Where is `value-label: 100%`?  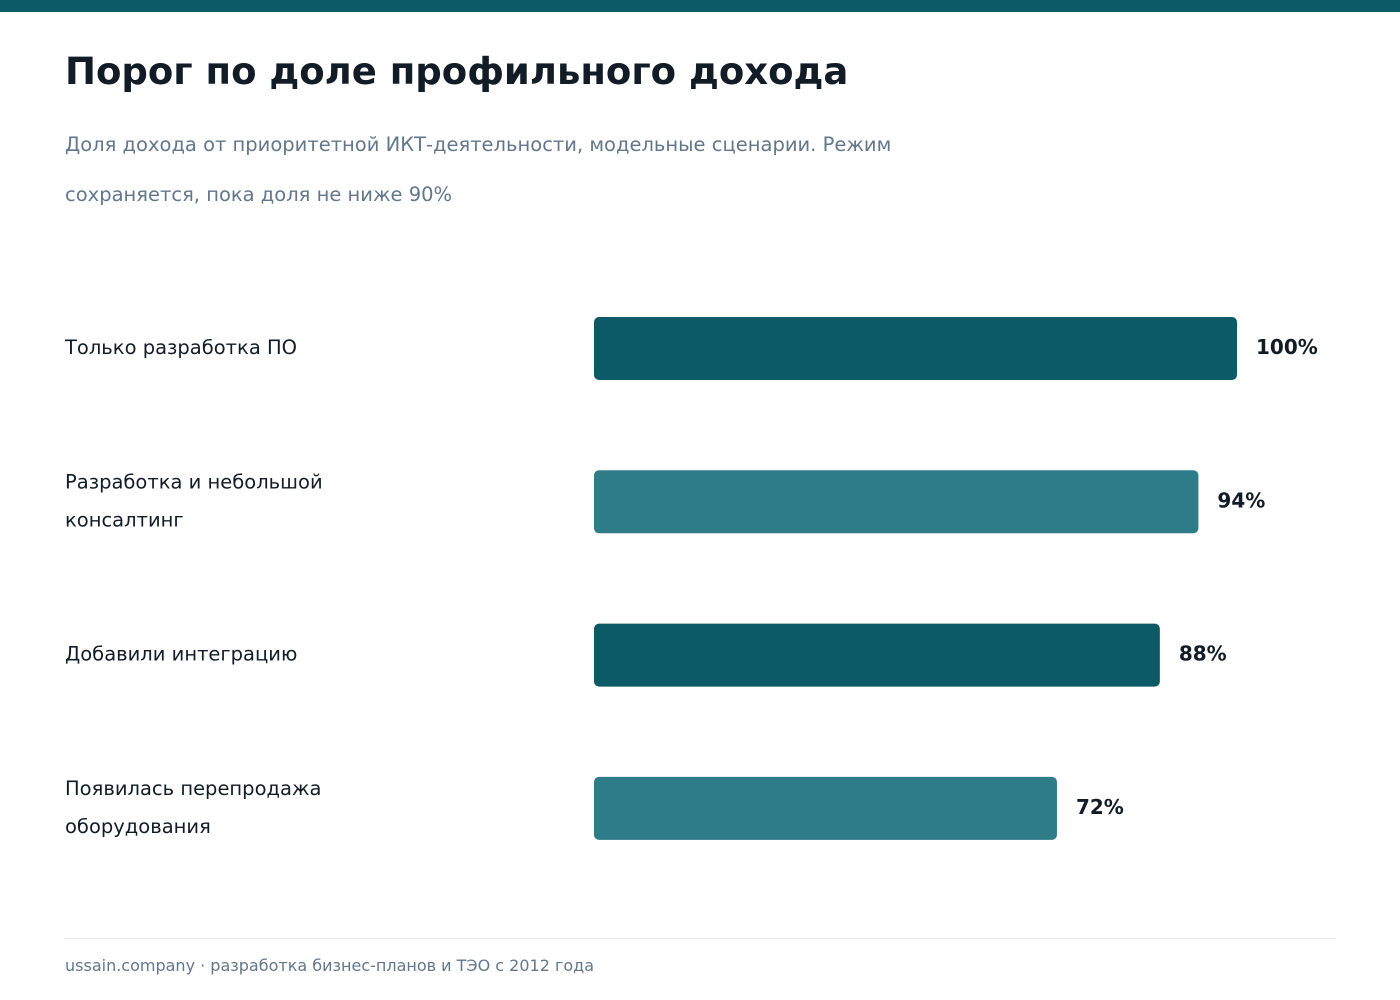
value-label: 100% is located at coordinates (1287, 347).